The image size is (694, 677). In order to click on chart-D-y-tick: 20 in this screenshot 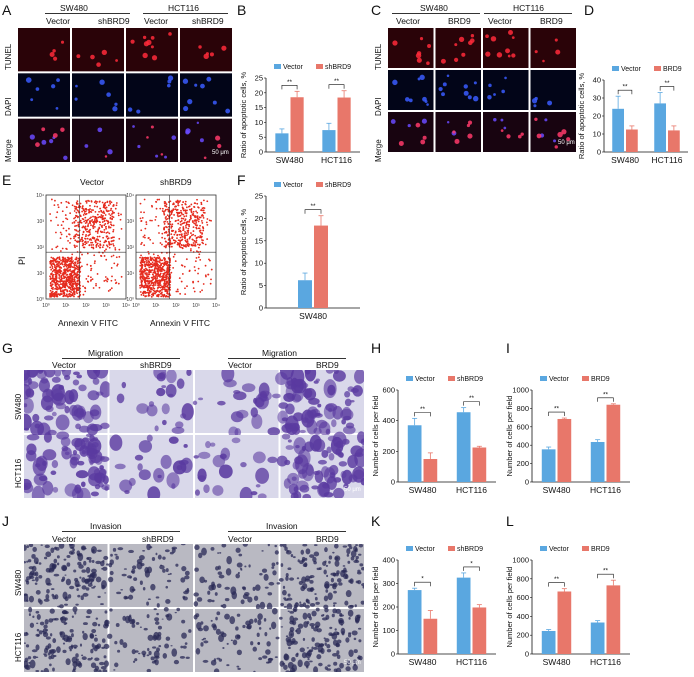, I will do `click(597, 116)`.